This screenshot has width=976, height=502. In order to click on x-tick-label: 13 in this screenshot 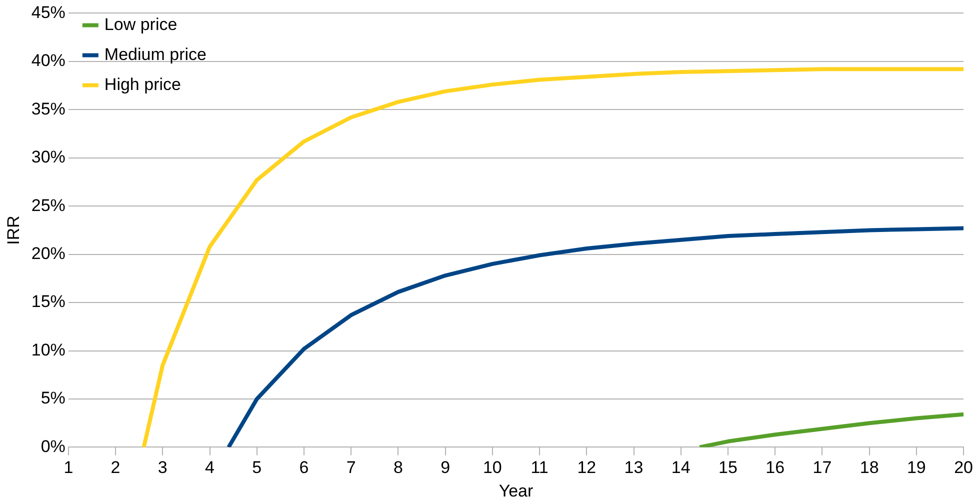, I will do `click(634, 468)`.